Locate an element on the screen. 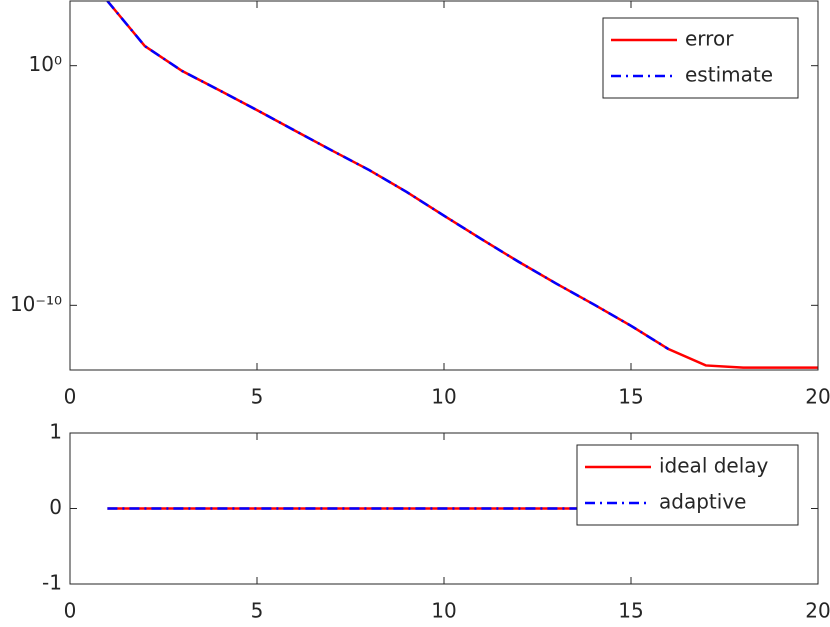  legend-label: adaptive is located at coordinates (702, 502).